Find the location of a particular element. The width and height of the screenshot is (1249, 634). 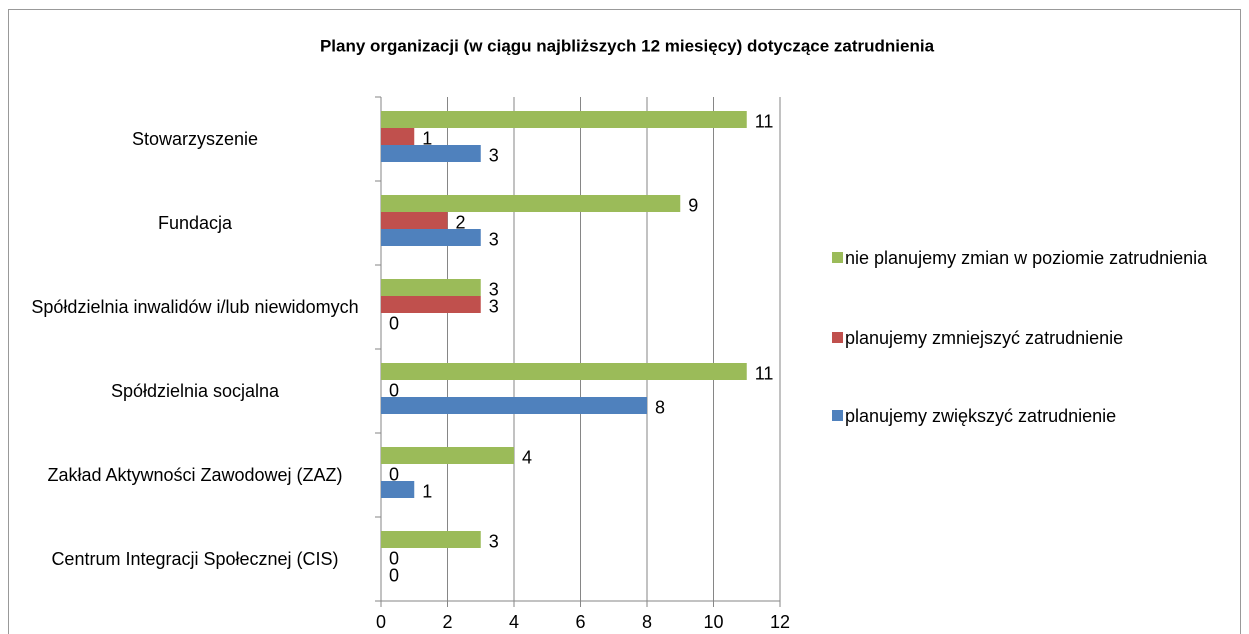

data-label: 9 is located at coordinates (693, 205).